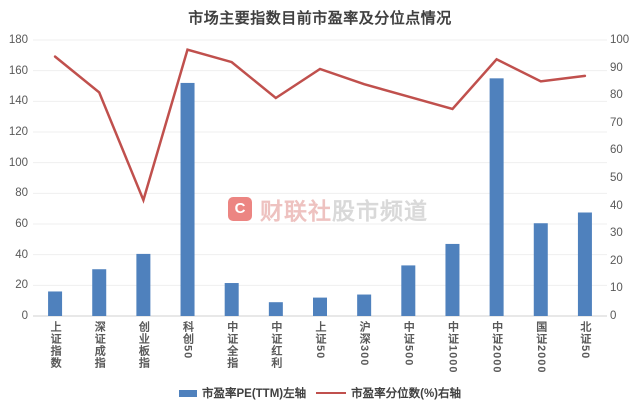 Image resolution: width=640 pixels, height=408 pixels. What do you see at coordinates (616, 260) in the screenshot?
I see `right-axis-tick-label: 20` at bounding box center [616, 260].